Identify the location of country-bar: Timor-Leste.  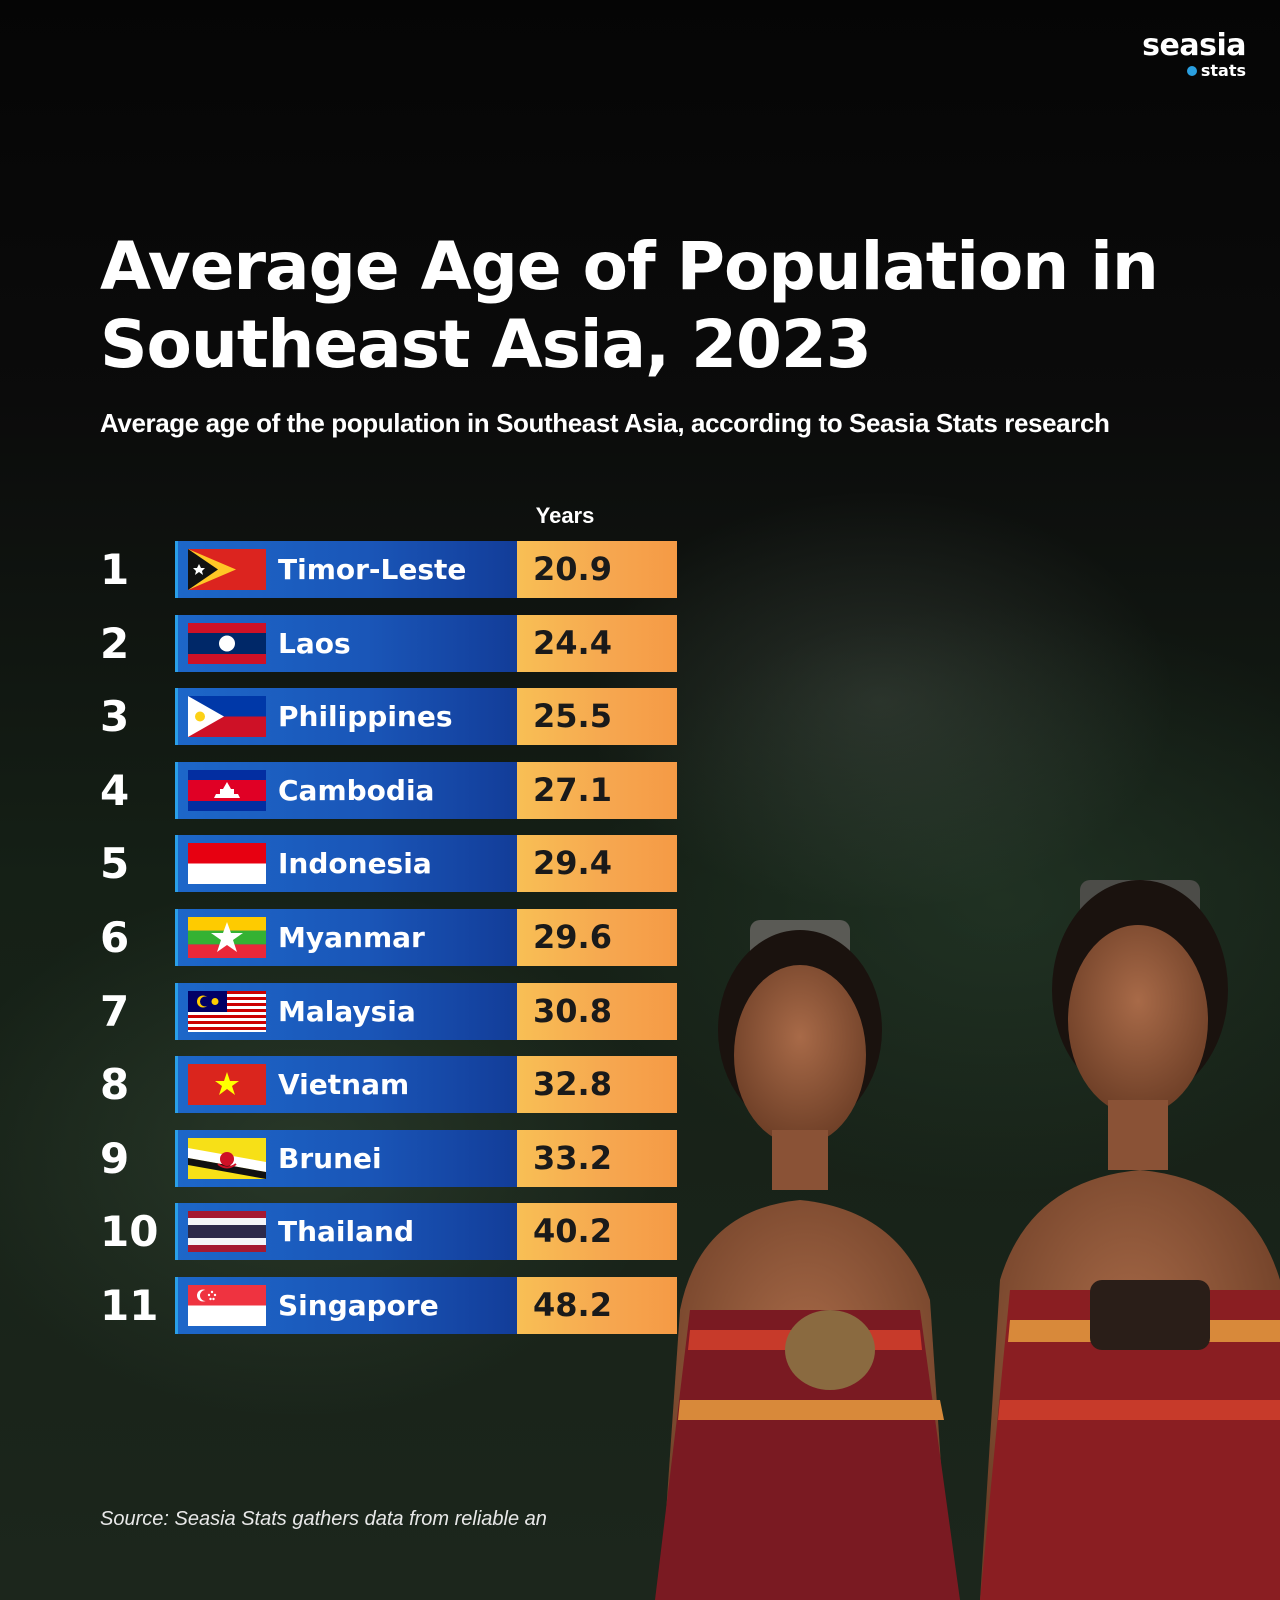
(347, 569).